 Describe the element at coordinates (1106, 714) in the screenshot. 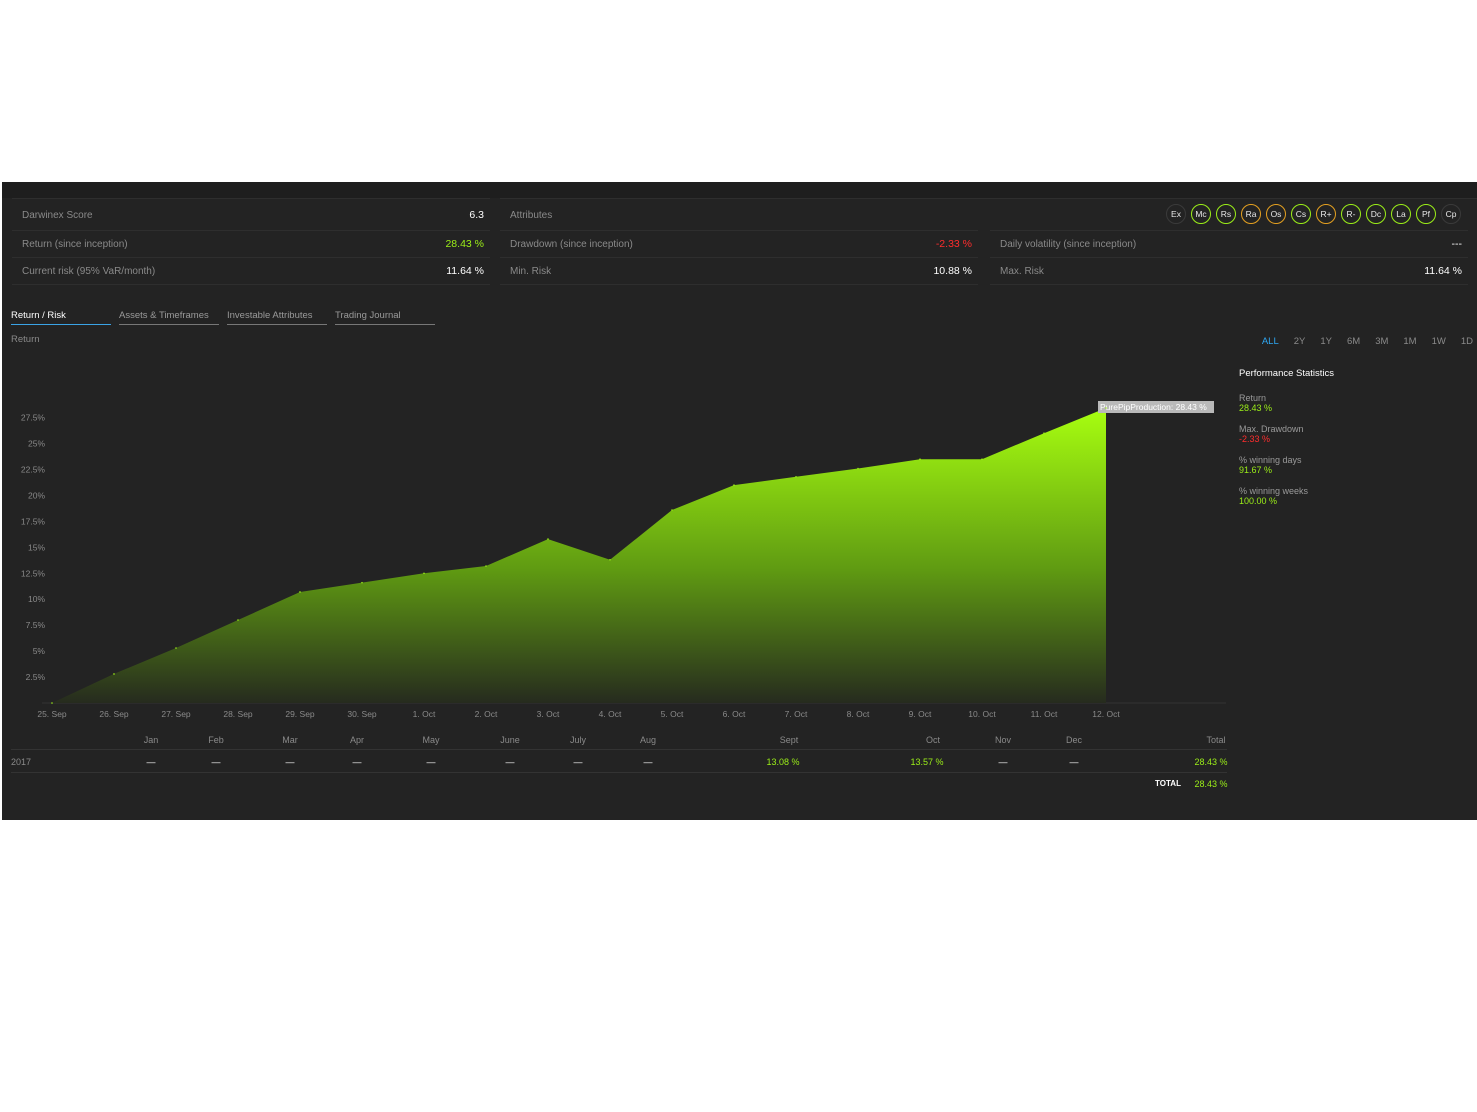

I see `x-tick-label: 12. Oct` at that location.